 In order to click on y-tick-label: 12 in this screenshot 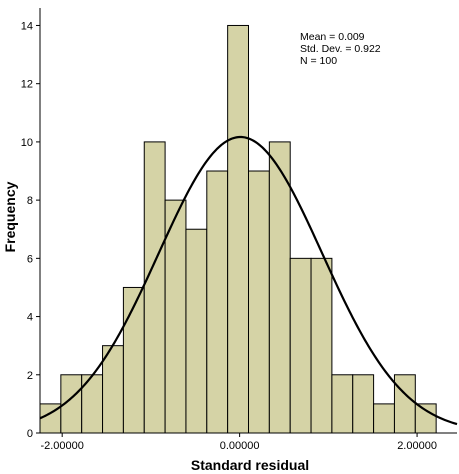, I will do `click(27, 85)`.